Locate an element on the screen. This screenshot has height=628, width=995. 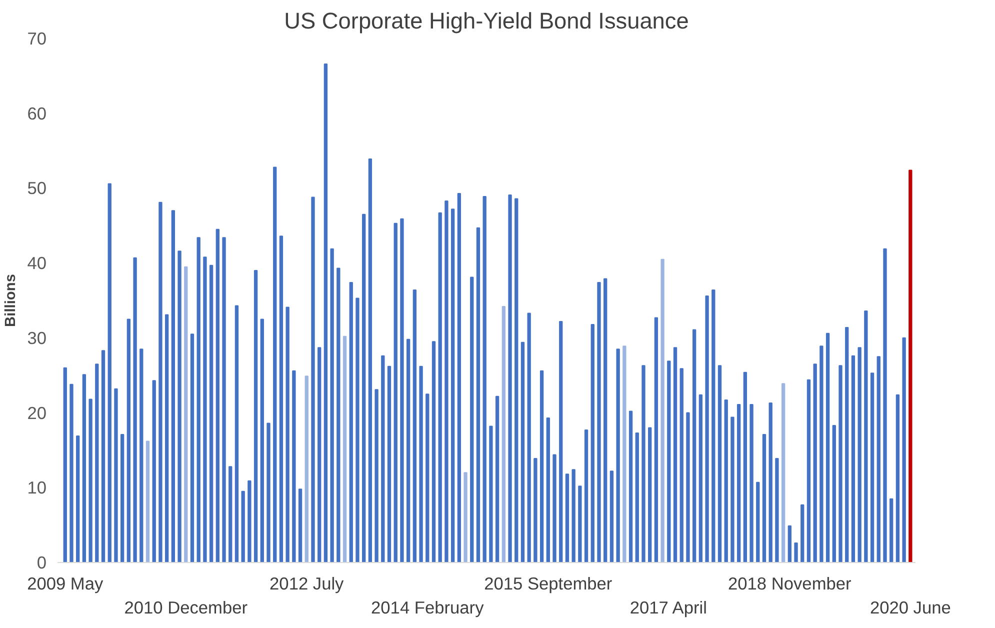
y-tick-label: 60 is located at coordinates (37, 113).